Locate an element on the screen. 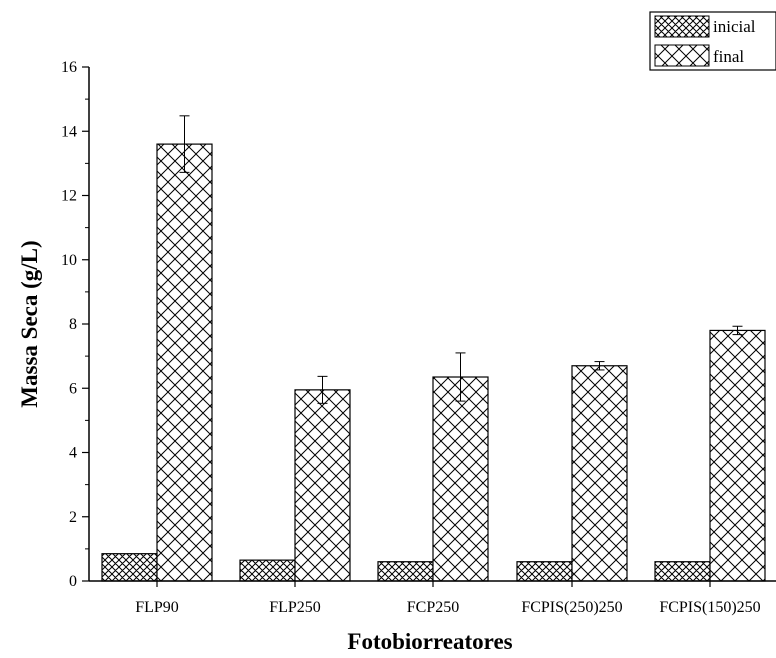  x-tick-label: FCPIS(150)250 is located at coordinates (709, 607).